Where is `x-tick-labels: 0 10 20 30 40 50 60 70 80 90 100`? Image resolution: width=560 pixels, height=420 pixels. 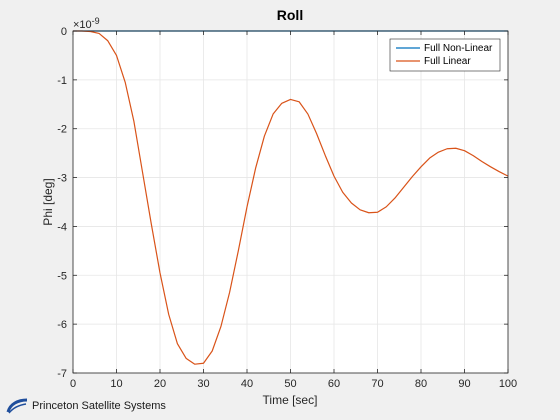
x-tick-labels: 0 10 20 30 40 50 60 70 80 90 100 is located at coordinates (293, 384).